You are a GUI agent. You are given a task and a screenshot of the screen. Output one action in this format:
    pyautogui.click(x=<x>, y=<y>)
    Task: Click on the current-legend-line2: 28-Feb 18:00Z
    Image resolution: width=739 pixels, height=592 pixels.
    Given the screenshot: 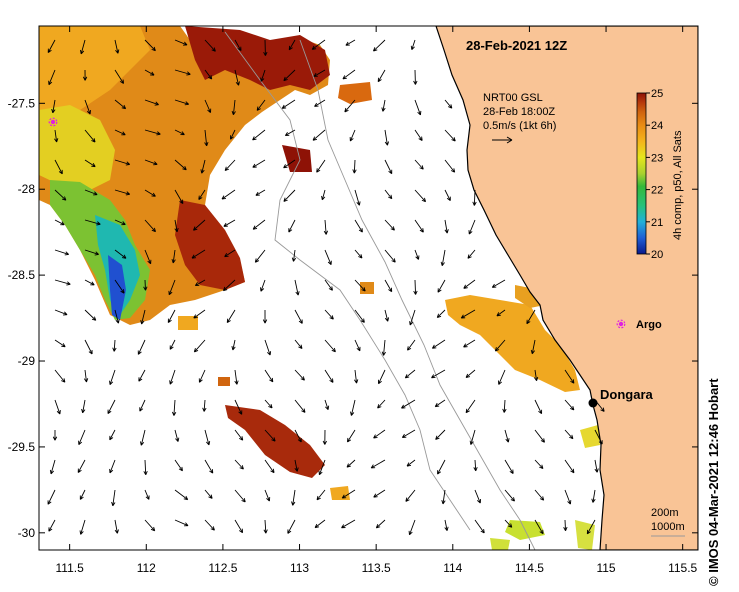 What is the action you would take?
    pyautogui.click(x=519, y=112)
    